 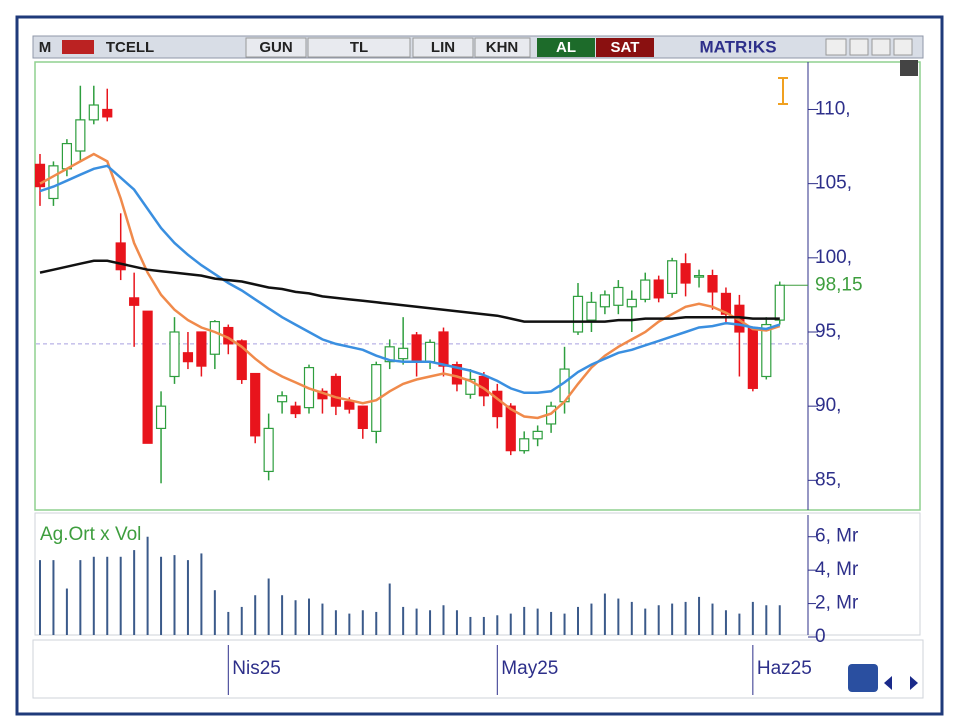 I want to click on button-label: LIN, so click(x=443, y=47).